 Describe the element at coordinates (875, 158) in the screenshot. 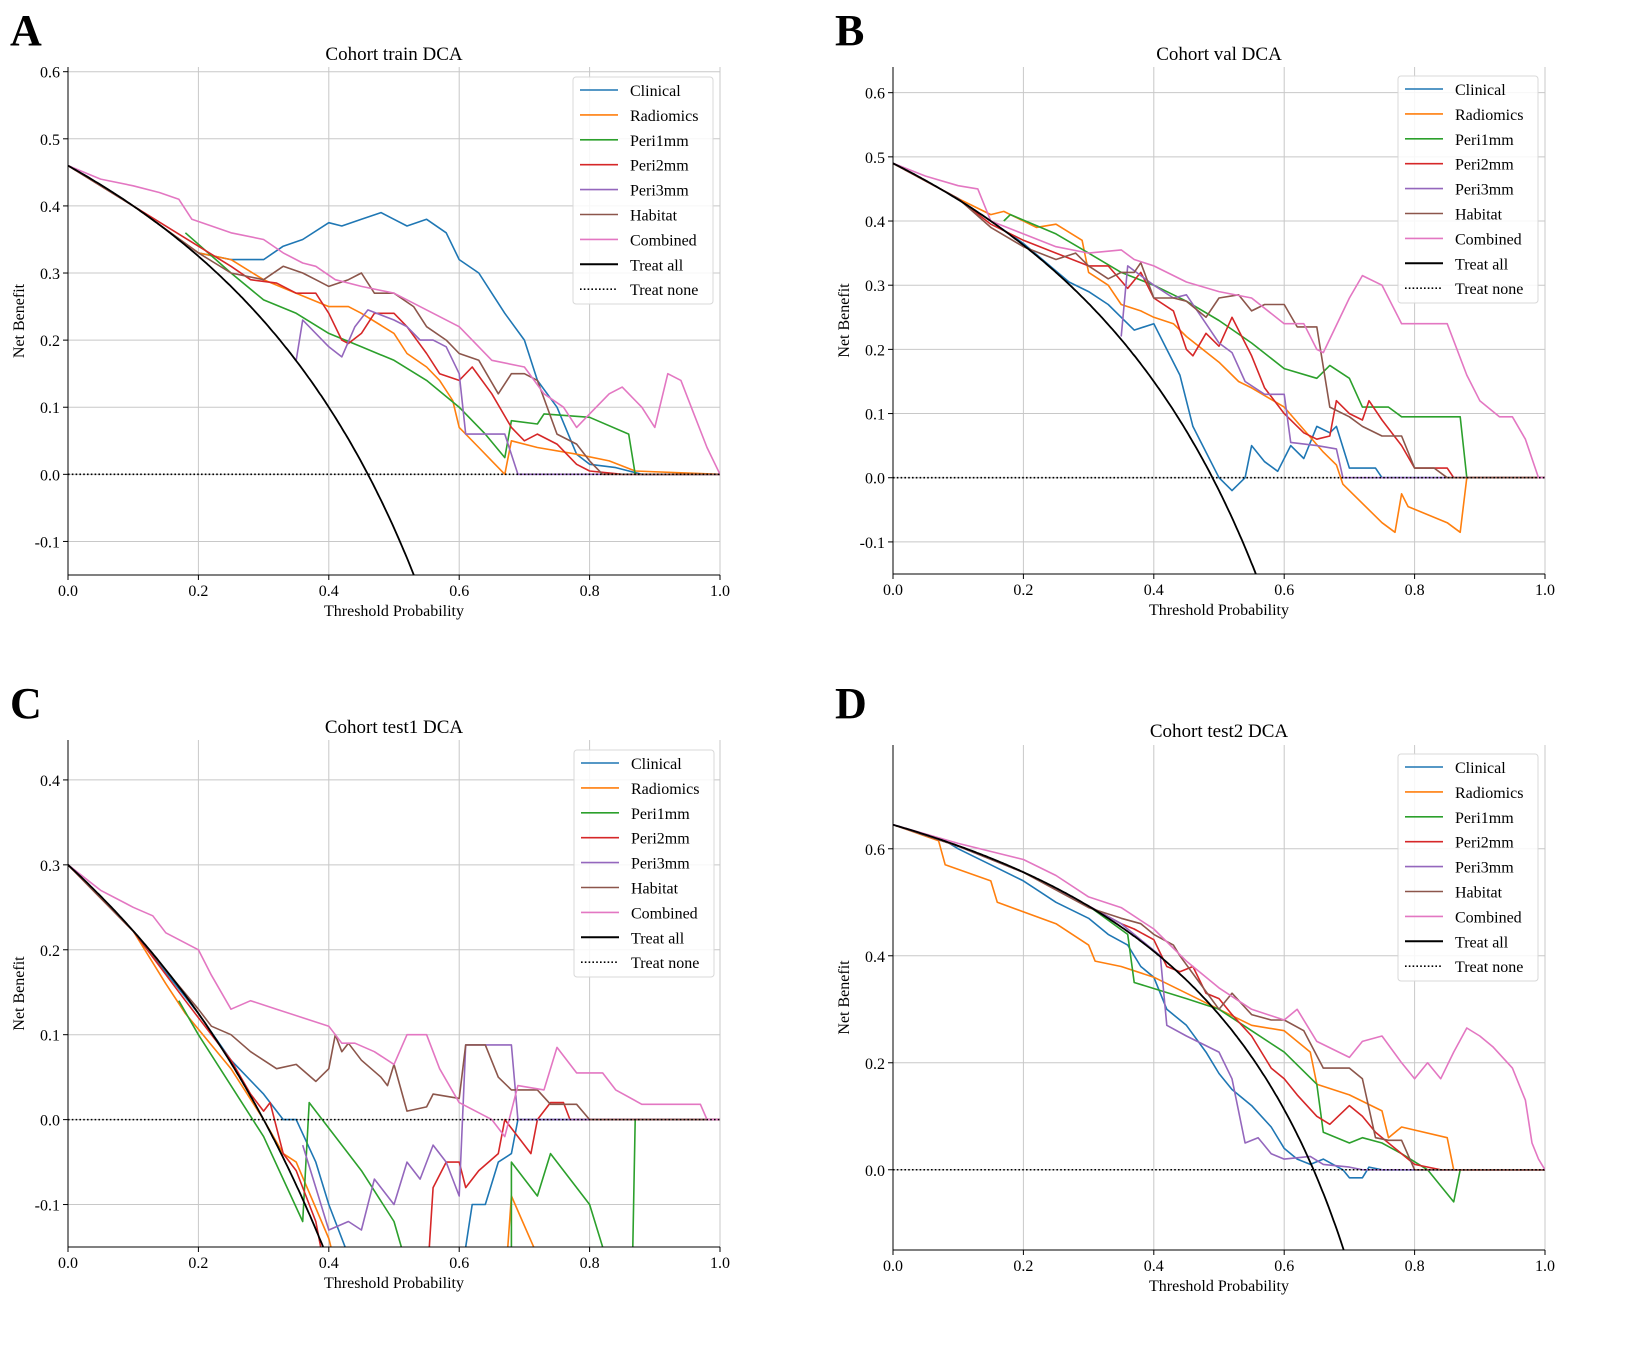

I see `y-tick-label: 0.5` at that location.